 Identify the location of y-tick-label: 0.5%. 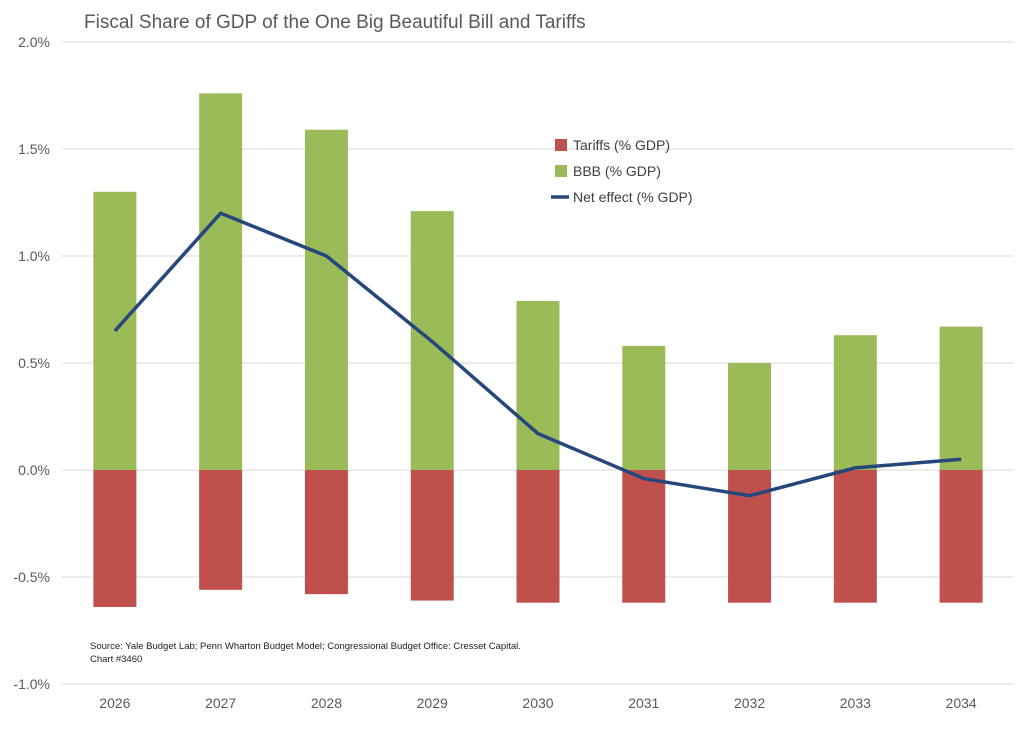
(34, 363).